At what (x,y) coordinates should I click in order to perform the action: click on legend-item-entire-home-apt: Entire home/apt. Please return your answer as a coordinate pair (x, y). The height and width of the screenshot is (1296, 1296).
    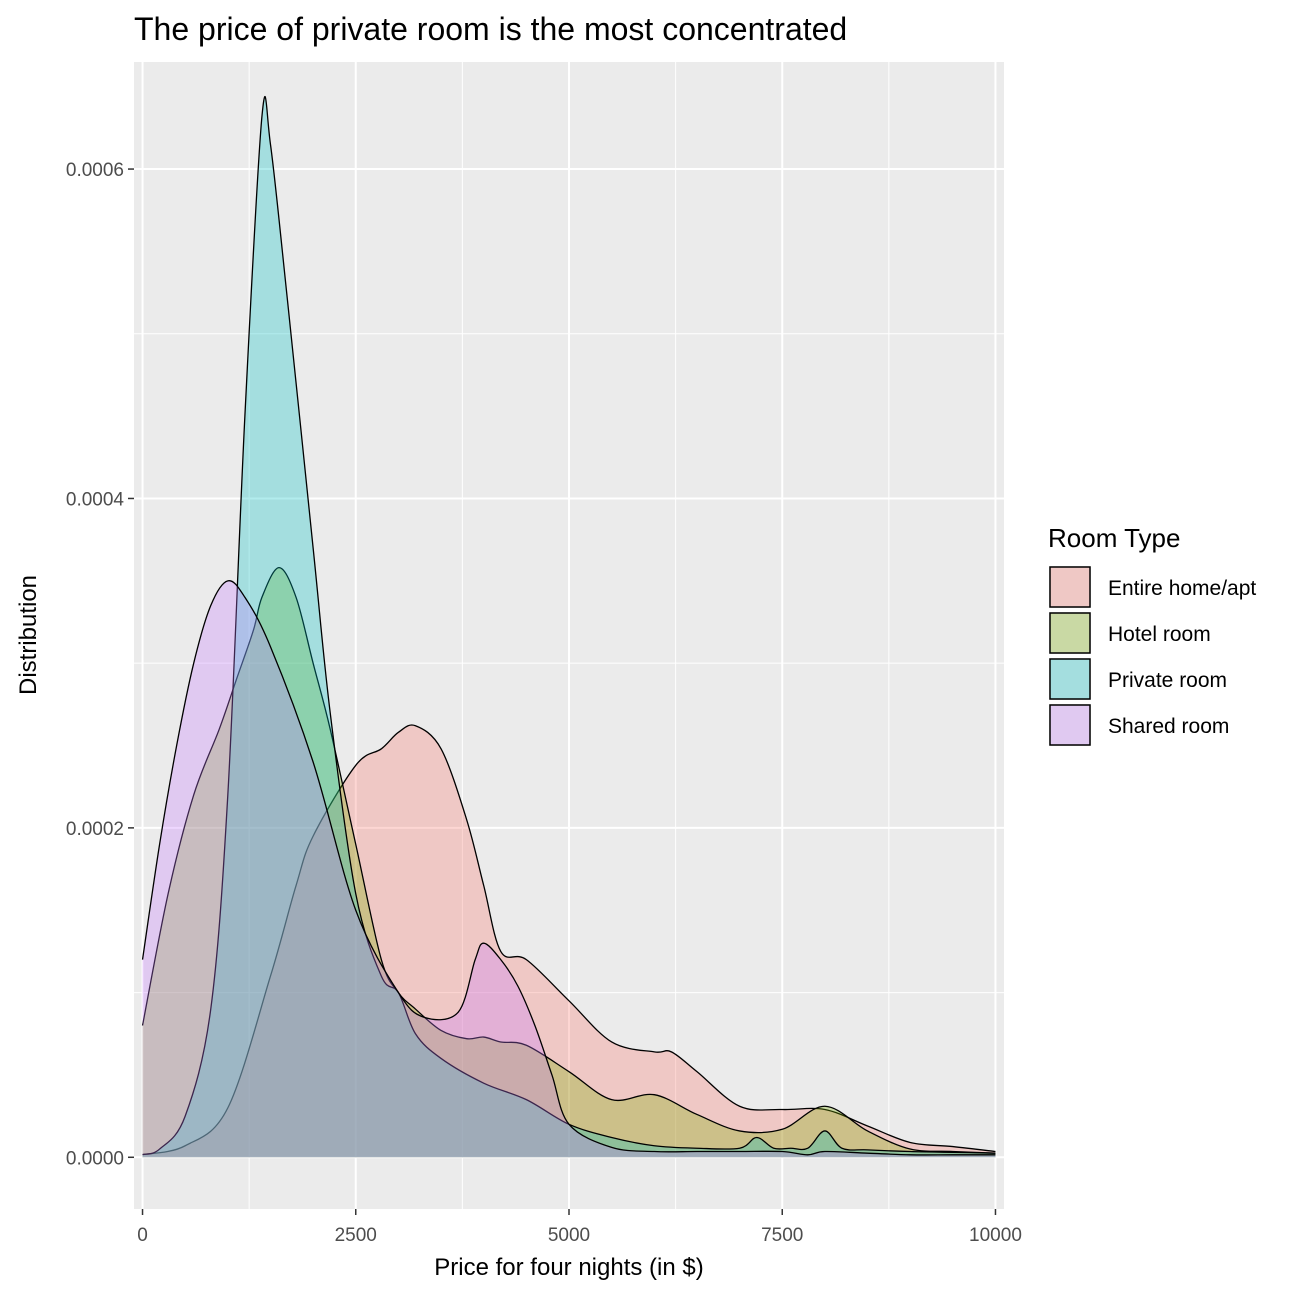
    Looking at the image, I should click on (1152, 587).